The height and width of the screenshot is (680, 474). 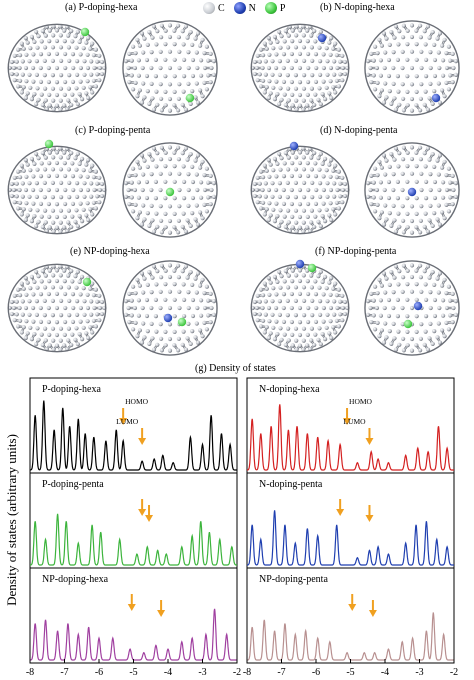 I want to click on dos-caption: (g) Density of states, so click(x=235, y=368).